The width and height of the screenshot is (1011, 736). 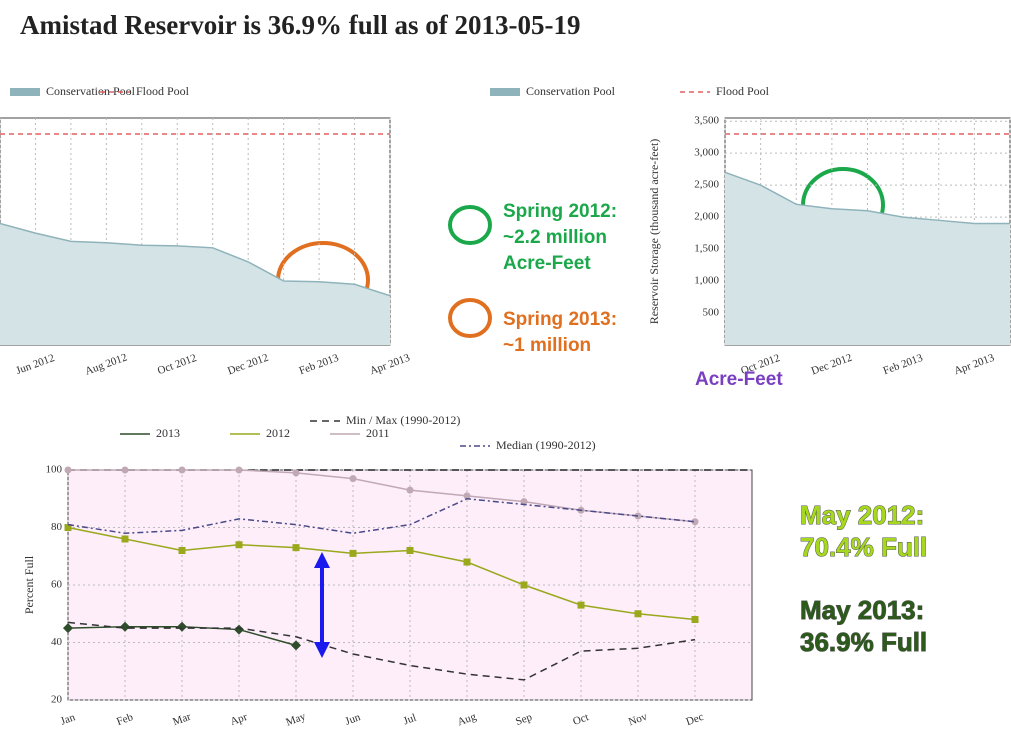 I want to click on annotation: 70.4% Full, so click(x=863, y=547).